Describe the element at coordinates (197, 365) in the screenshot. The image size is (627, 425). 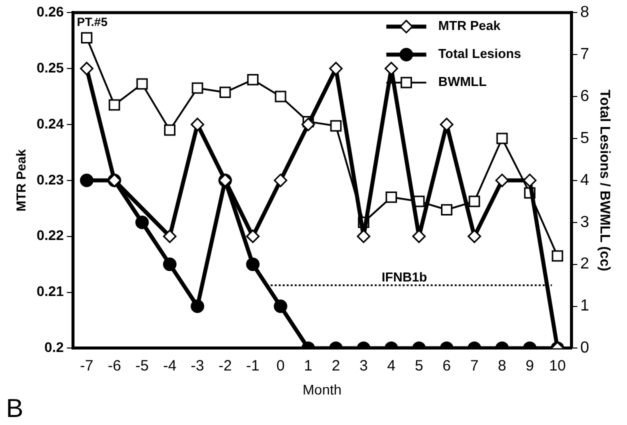
I see `x-tick-label: -3` at that location.